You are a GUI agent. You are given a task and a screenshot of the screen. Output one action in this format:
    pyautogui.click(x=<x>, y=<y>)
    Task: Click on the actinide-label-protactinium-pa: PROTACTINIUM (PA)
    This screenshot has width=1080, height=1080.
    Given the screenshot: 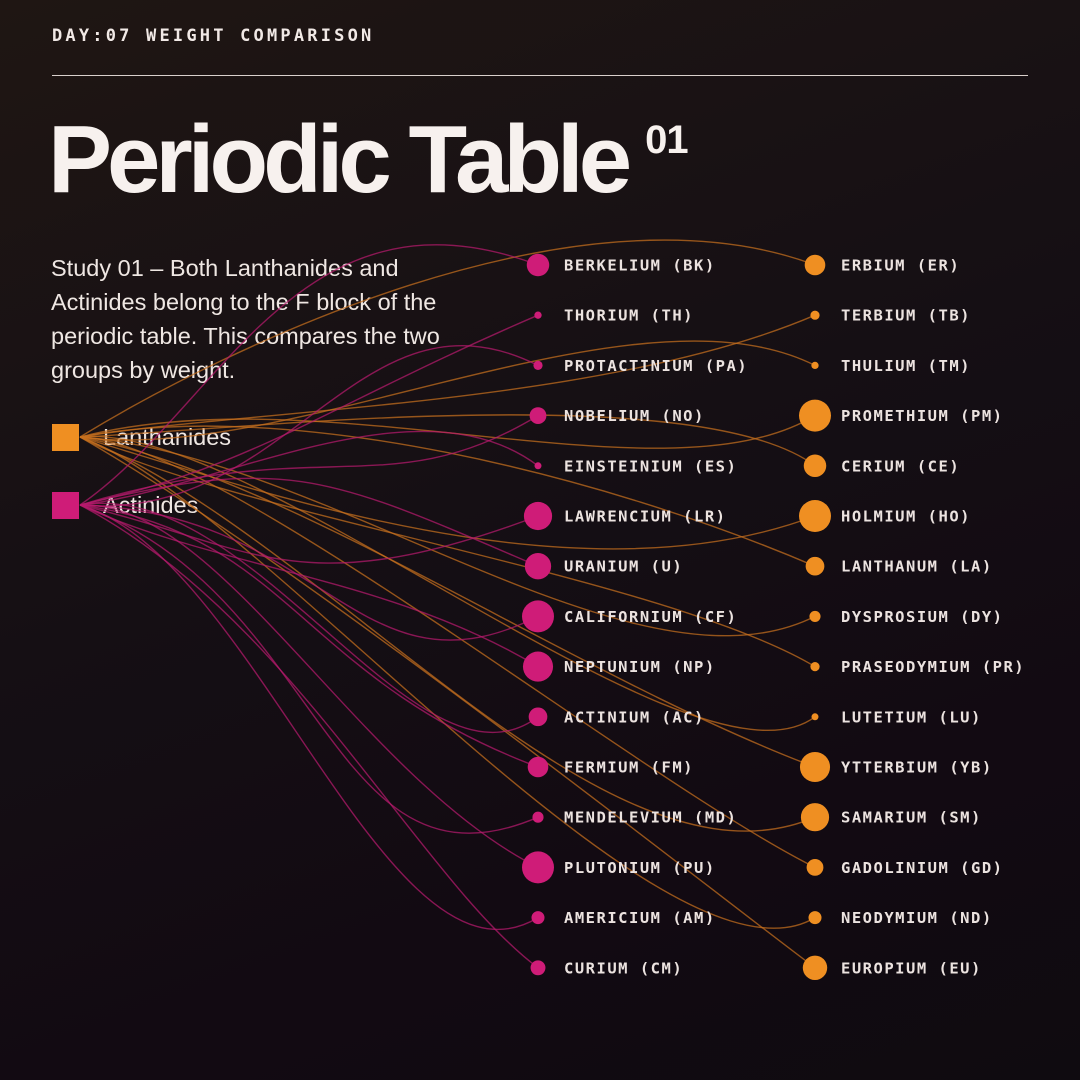 What is the action you would take?
    pyautogui.click(x=656, y=366)
    